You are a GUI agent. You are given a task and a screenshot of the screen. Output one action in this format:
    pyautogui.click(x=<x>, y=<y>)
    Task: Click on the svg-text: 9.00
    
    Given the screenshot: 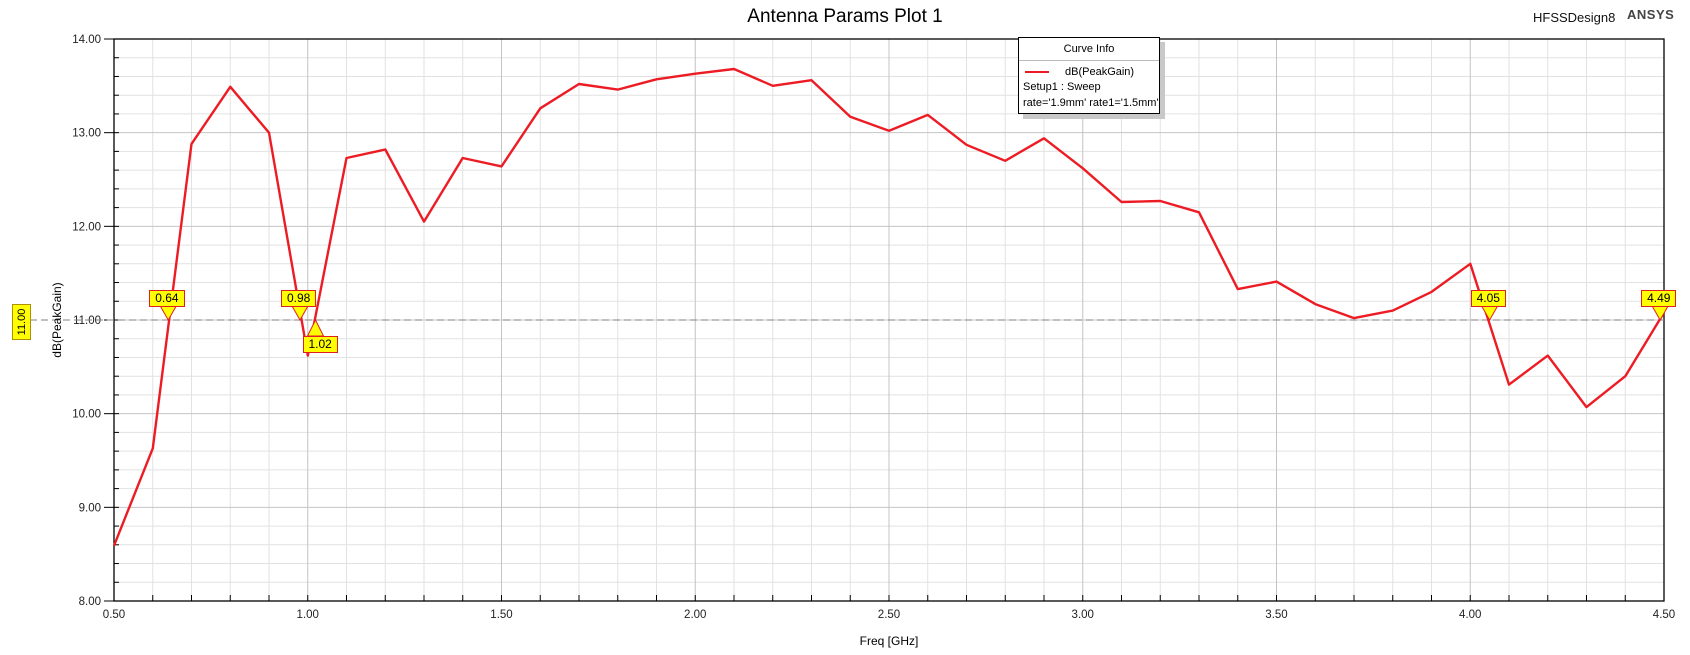 What is the action you would take?
    pyautogui.click(x=90, y=508)
    